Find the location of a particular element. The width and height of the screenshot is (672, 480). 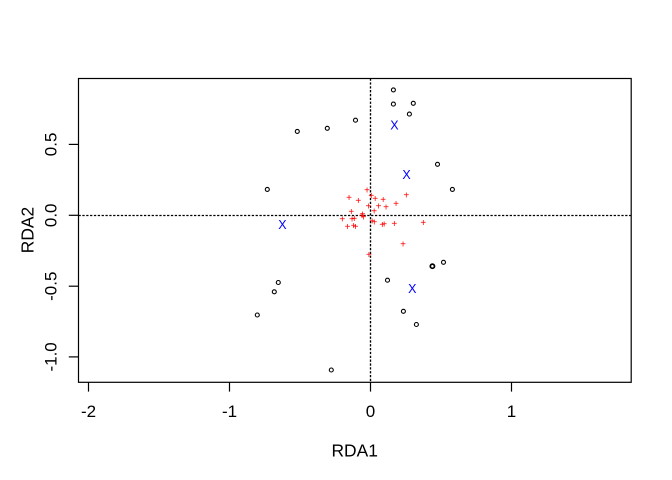

svg-text: -1.0 is located at coordinates (50, 356).